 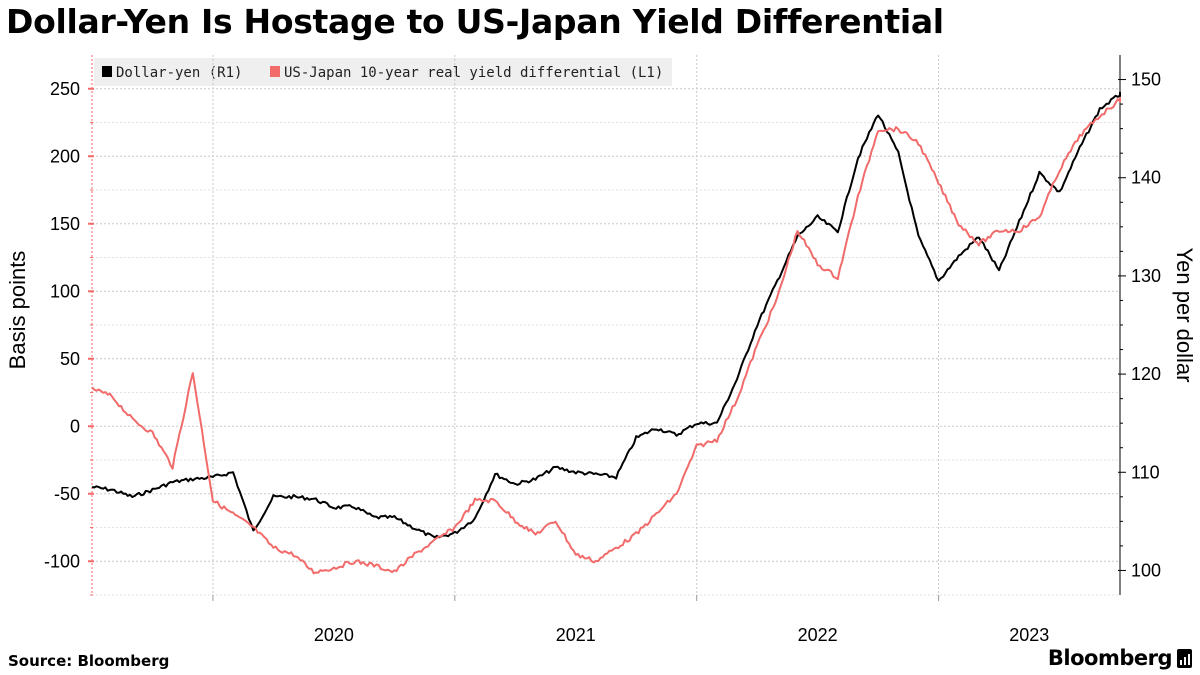 What do you see at coordinates (1145, 472) in the screenshot?
I see `right-tick-label: 110` at bounding box center [1145, 472].